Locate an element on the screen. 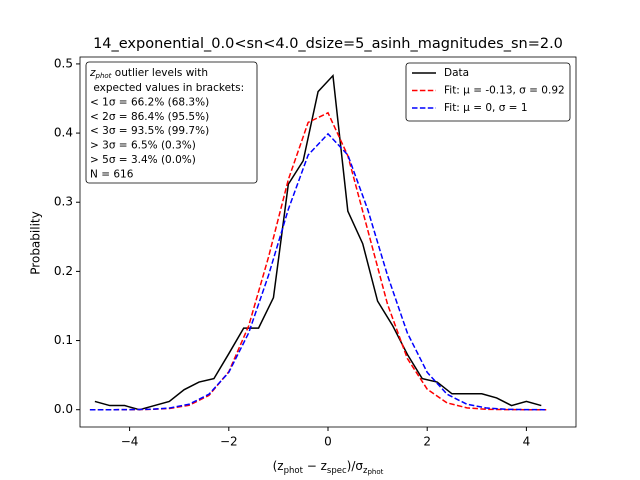 This screenshot has height=480, width=640. y-tick-label: 0.5 is located at coordinates (63, 63).